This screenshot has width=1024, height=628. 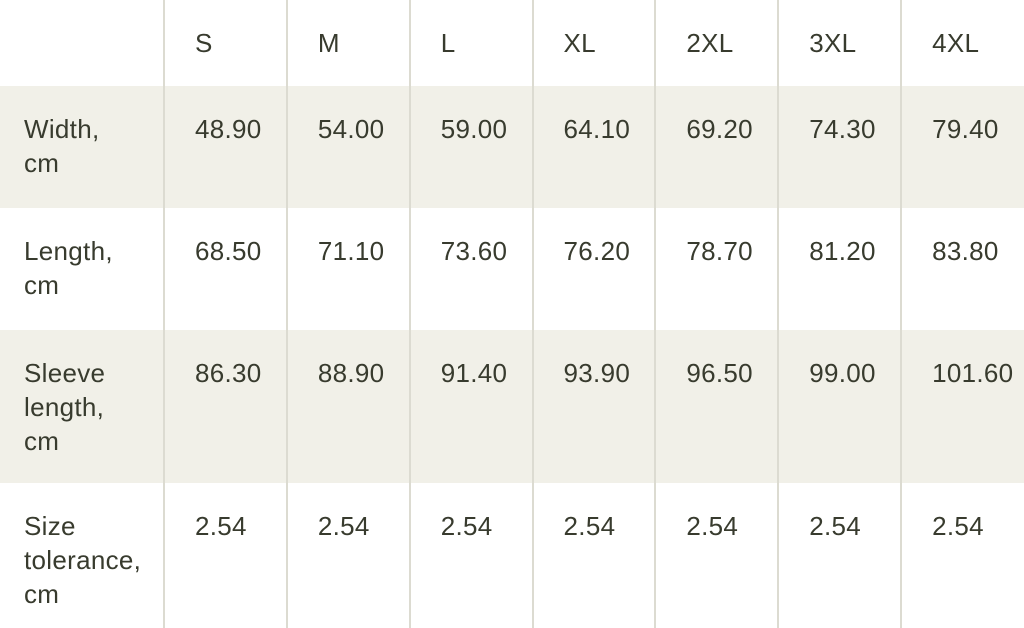 What do you see at coordinates (840, 43) in the screenshot?
I see `column-header-3xl: 3XL` at bounding box center [840, 43].